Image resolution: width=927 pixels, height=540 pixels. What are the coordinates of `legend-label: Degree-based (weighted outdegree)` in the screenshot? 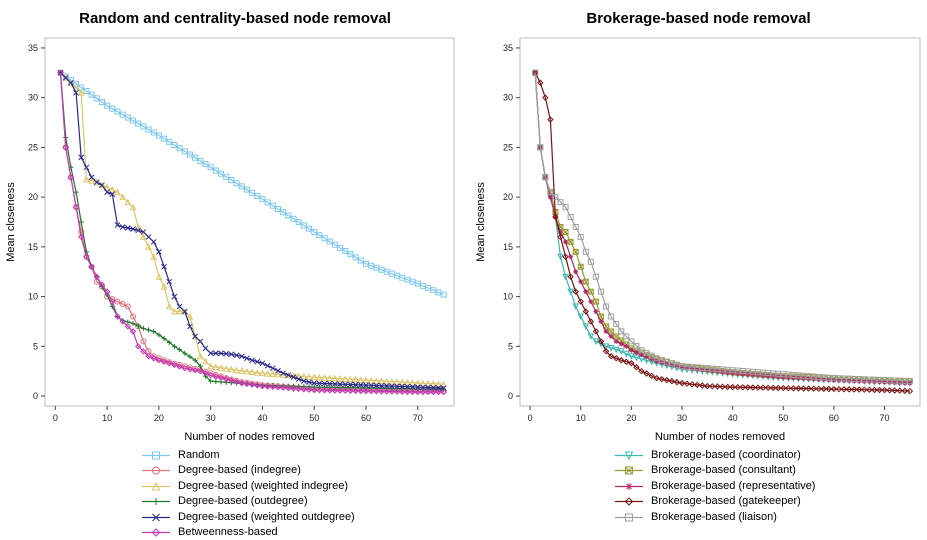 It's located at (266, 516).